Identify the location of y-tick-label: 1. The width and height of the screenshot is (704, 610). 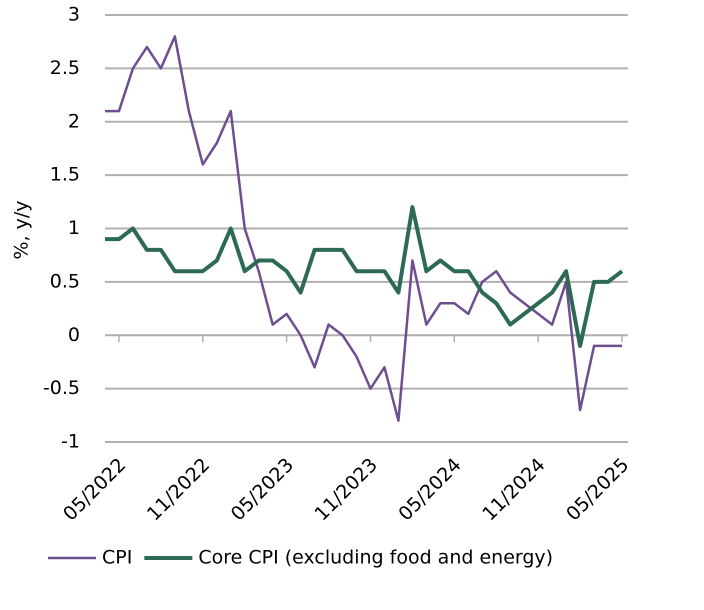
(74, 228).